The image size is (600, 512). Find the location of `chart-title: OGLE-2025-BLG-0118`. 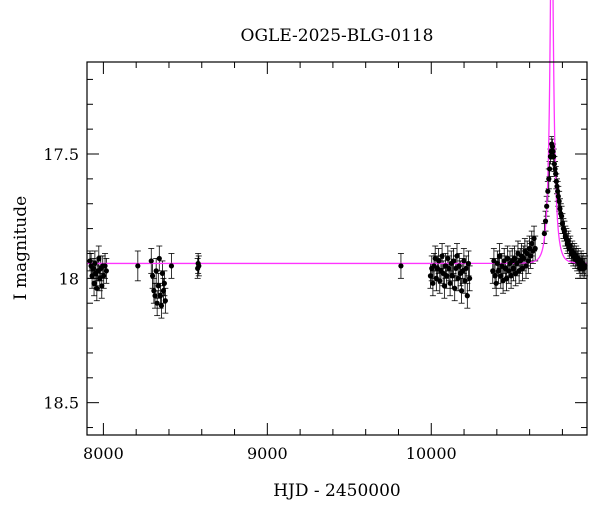

chart-title: OGLE-2025-BLG-0118 is located at coordinates (337, 36).